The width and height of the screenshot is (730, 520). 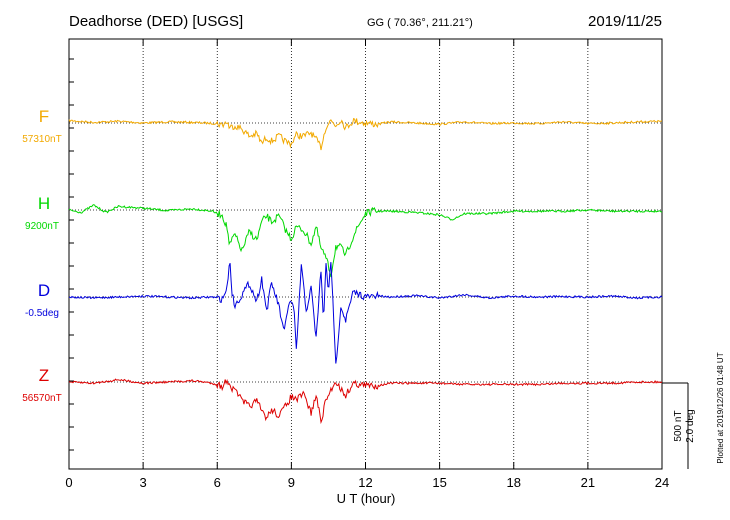 I want to click on series-Z-trace, so click(x=365, y=401).